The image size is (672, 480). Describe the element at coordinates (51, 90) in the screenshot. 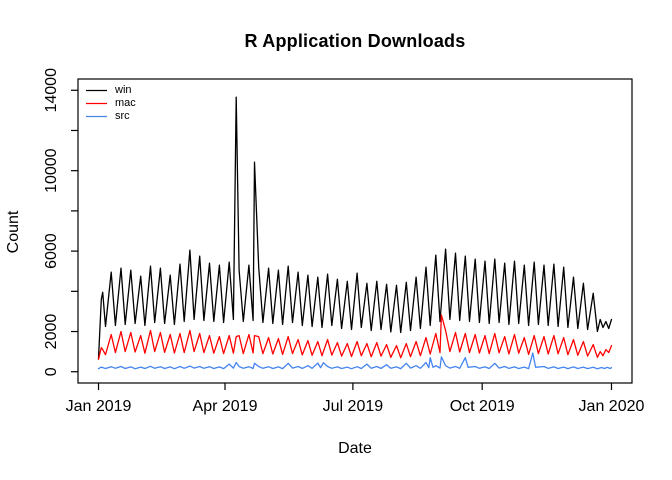

I see `y-axis-tick-label: 14000` at that location.